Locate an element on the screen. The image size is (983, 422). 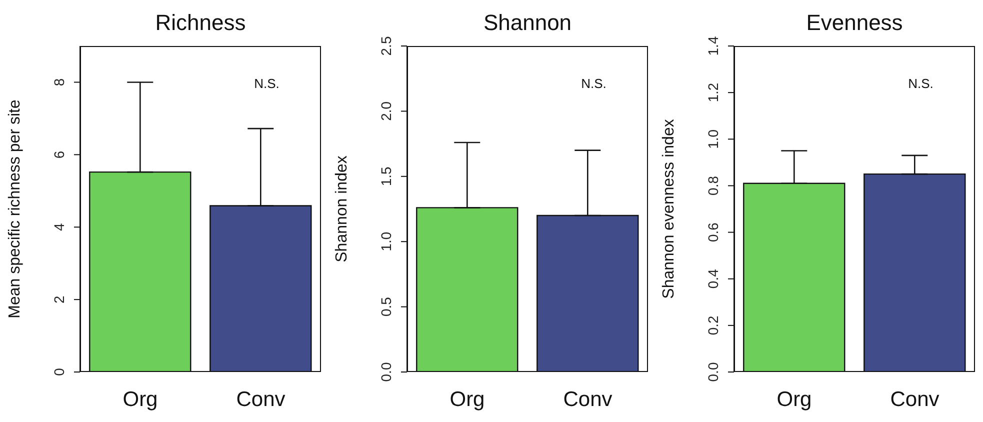
chart-title: Shannon is located at coordinates (527, 23).